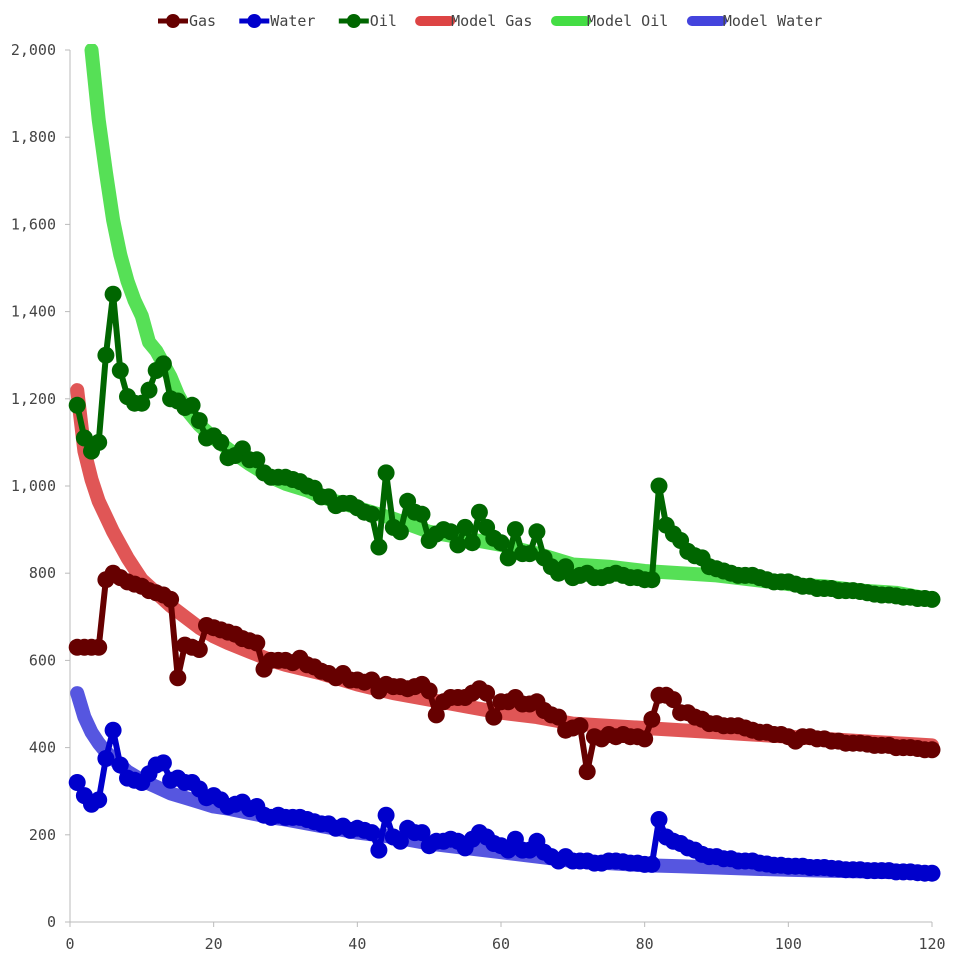 The width and height of the screenshot is (961, 961). I want to click on y-tick-label: 1,600, so click(33, 224).